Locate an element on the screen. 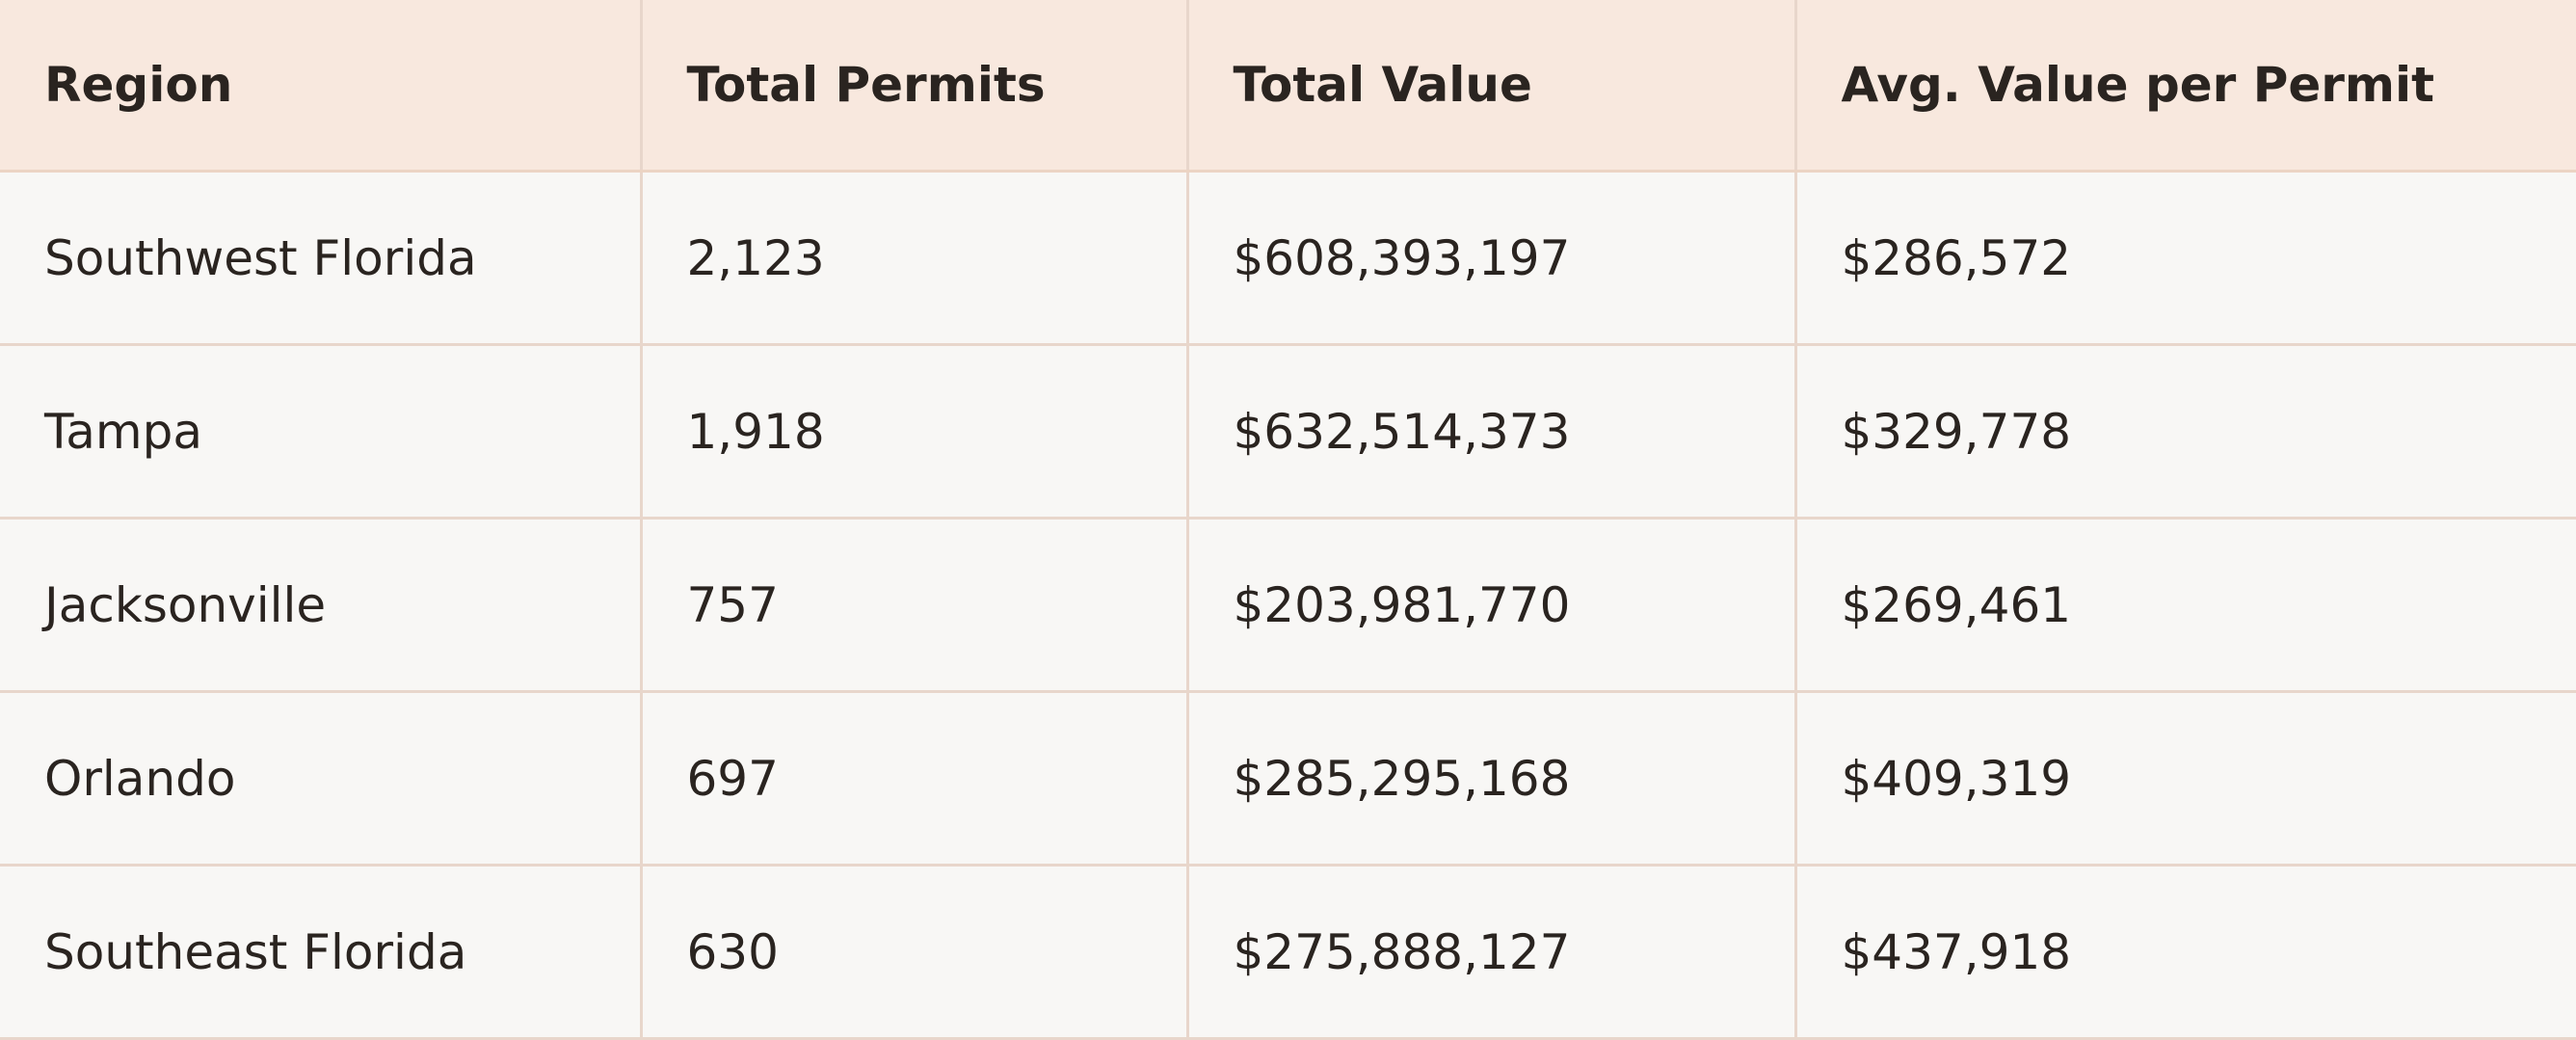 The image size is (2576, 1040). table-cell: 757 is located at coordinates (915, 606).